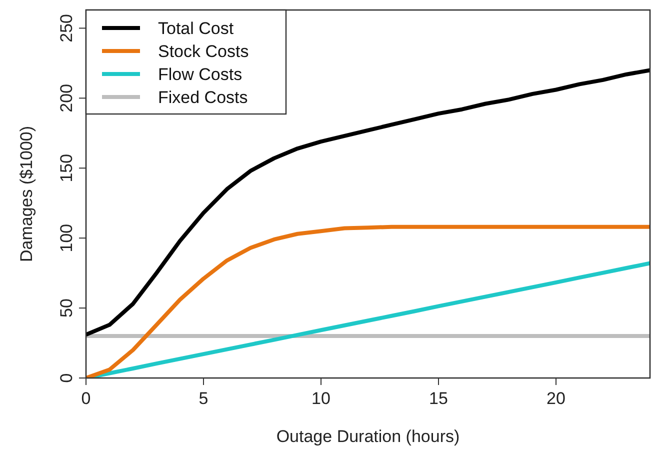  What do you see at coordinates (368, 436) in the screenshot?
I see `x-axis-title: Outage Duration (hours)` at bounding box center [368, 436].